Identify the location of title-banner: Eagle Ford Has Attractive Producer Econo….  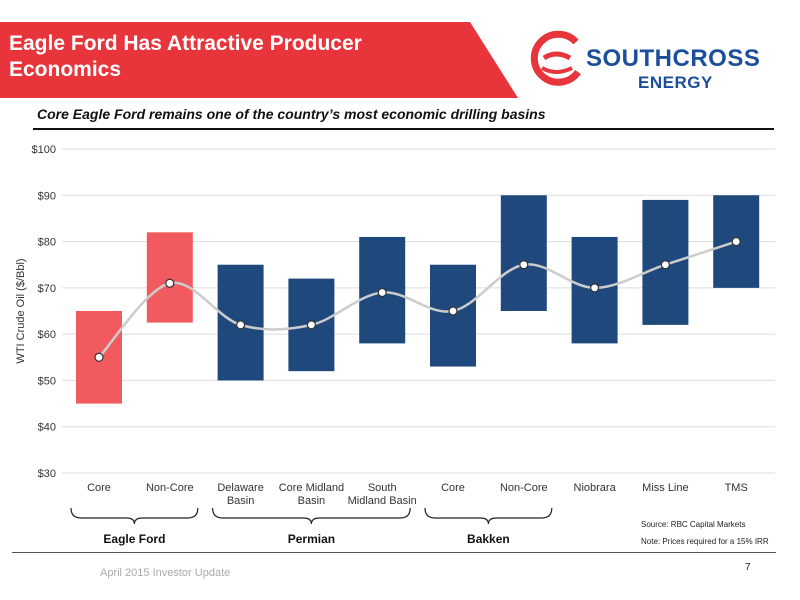
(260, 60).